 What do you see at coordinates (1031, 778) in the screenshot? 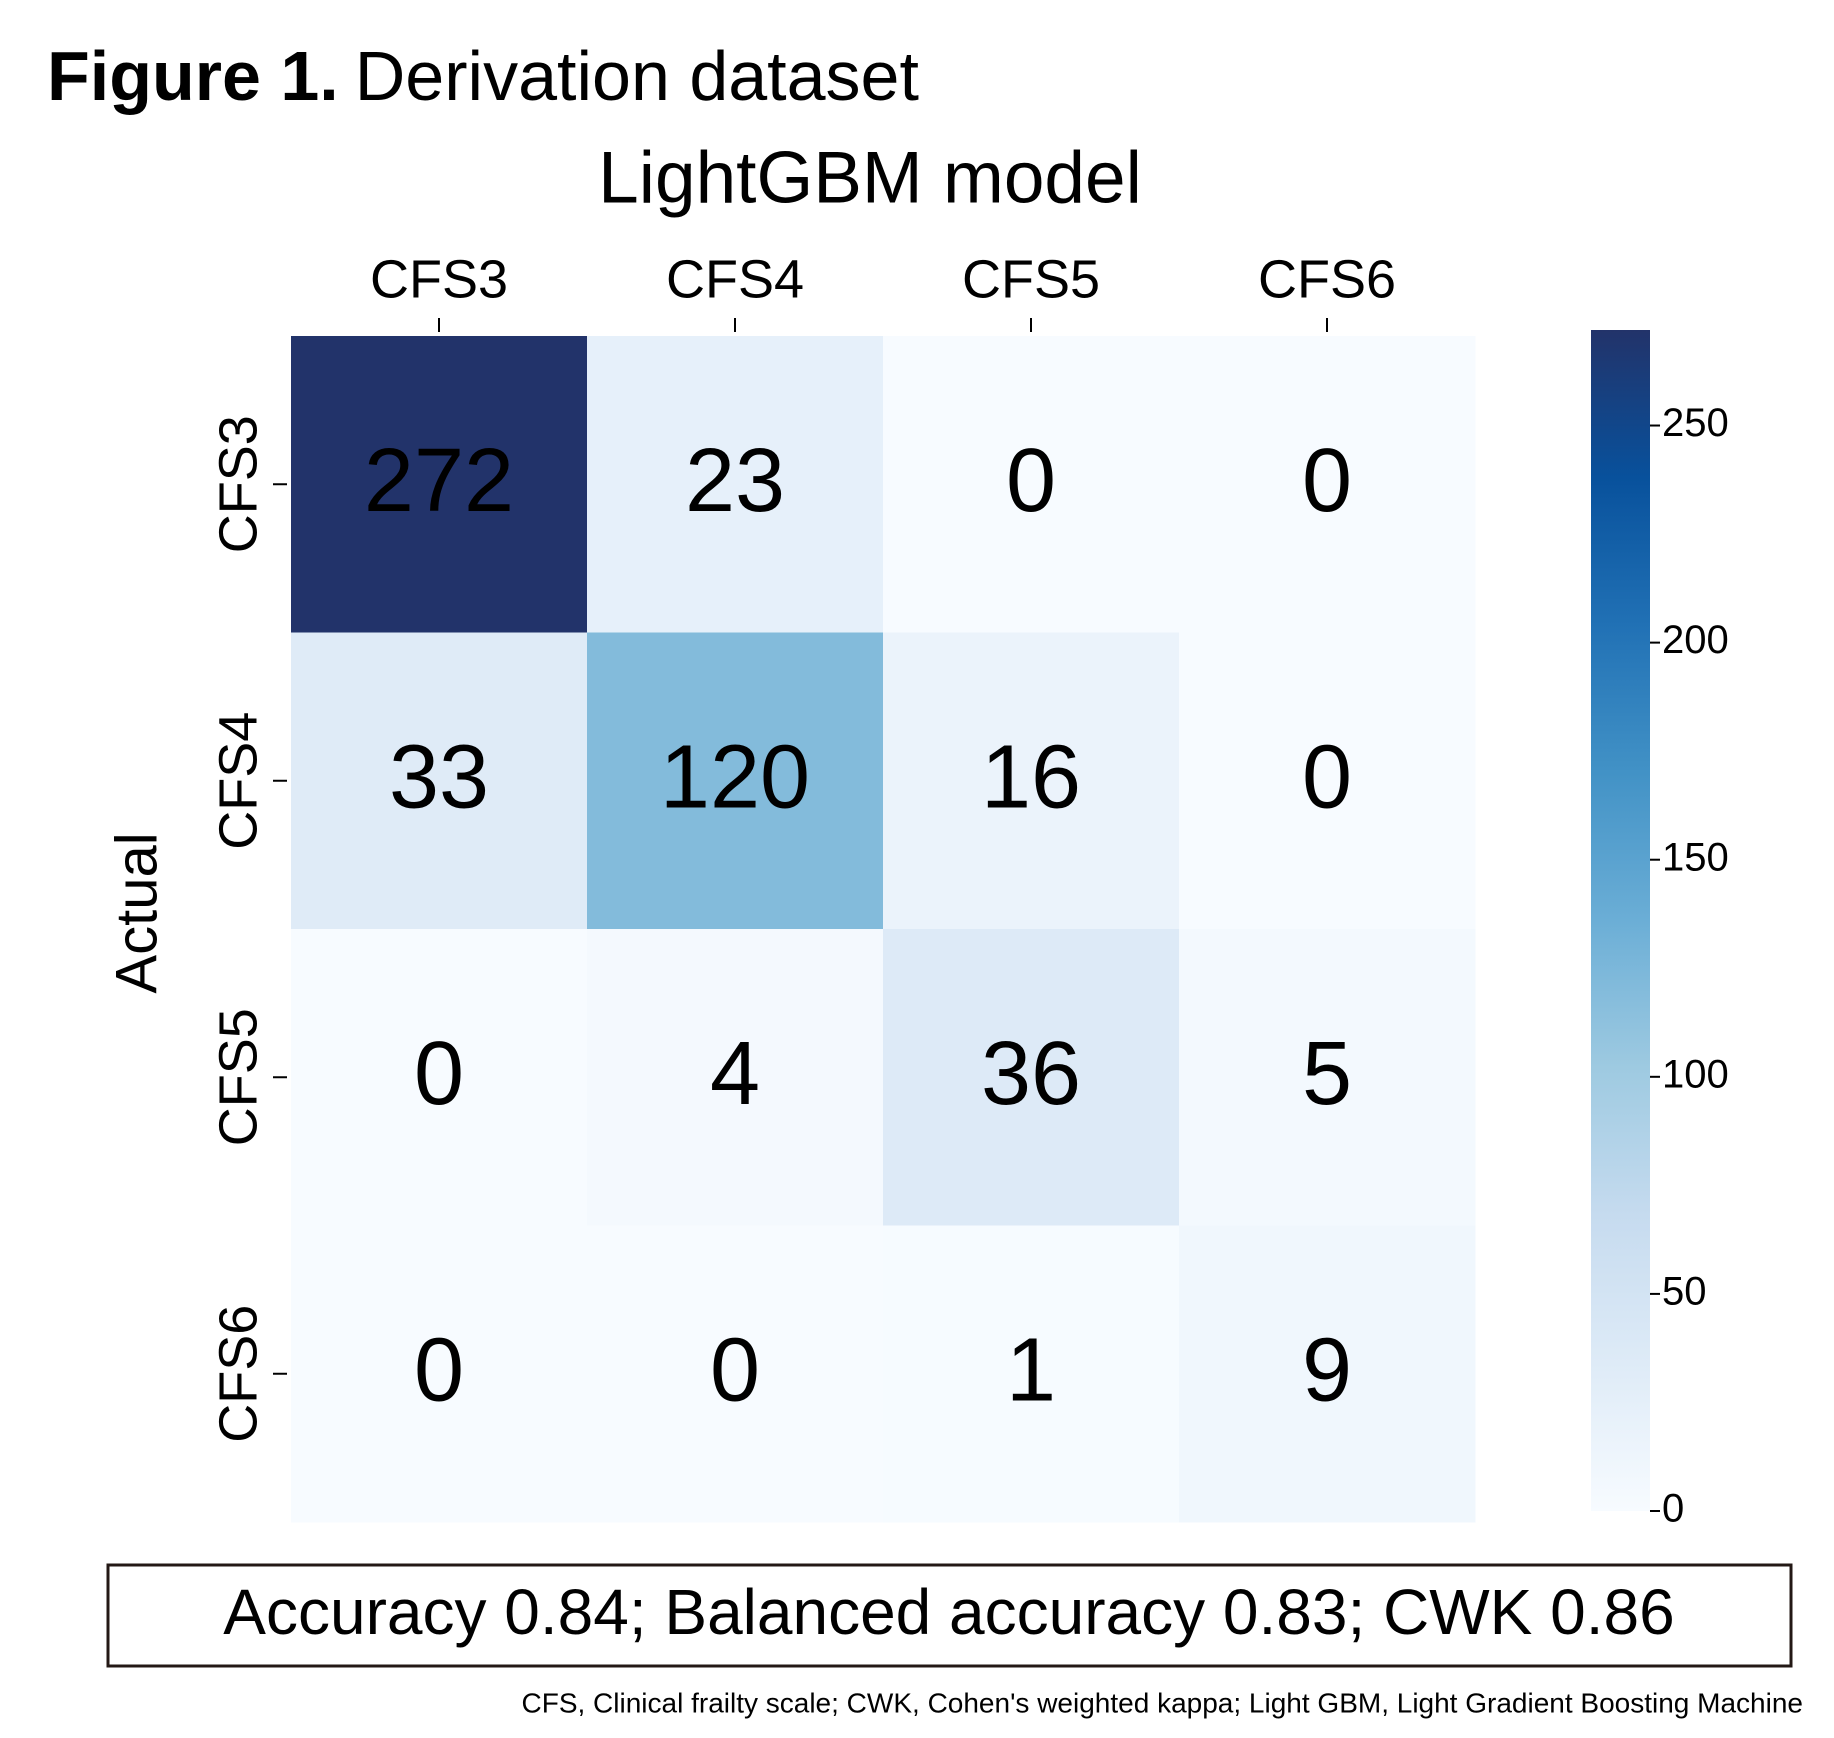
I see `cell-label: 16` at bounding box center [1031, 778].